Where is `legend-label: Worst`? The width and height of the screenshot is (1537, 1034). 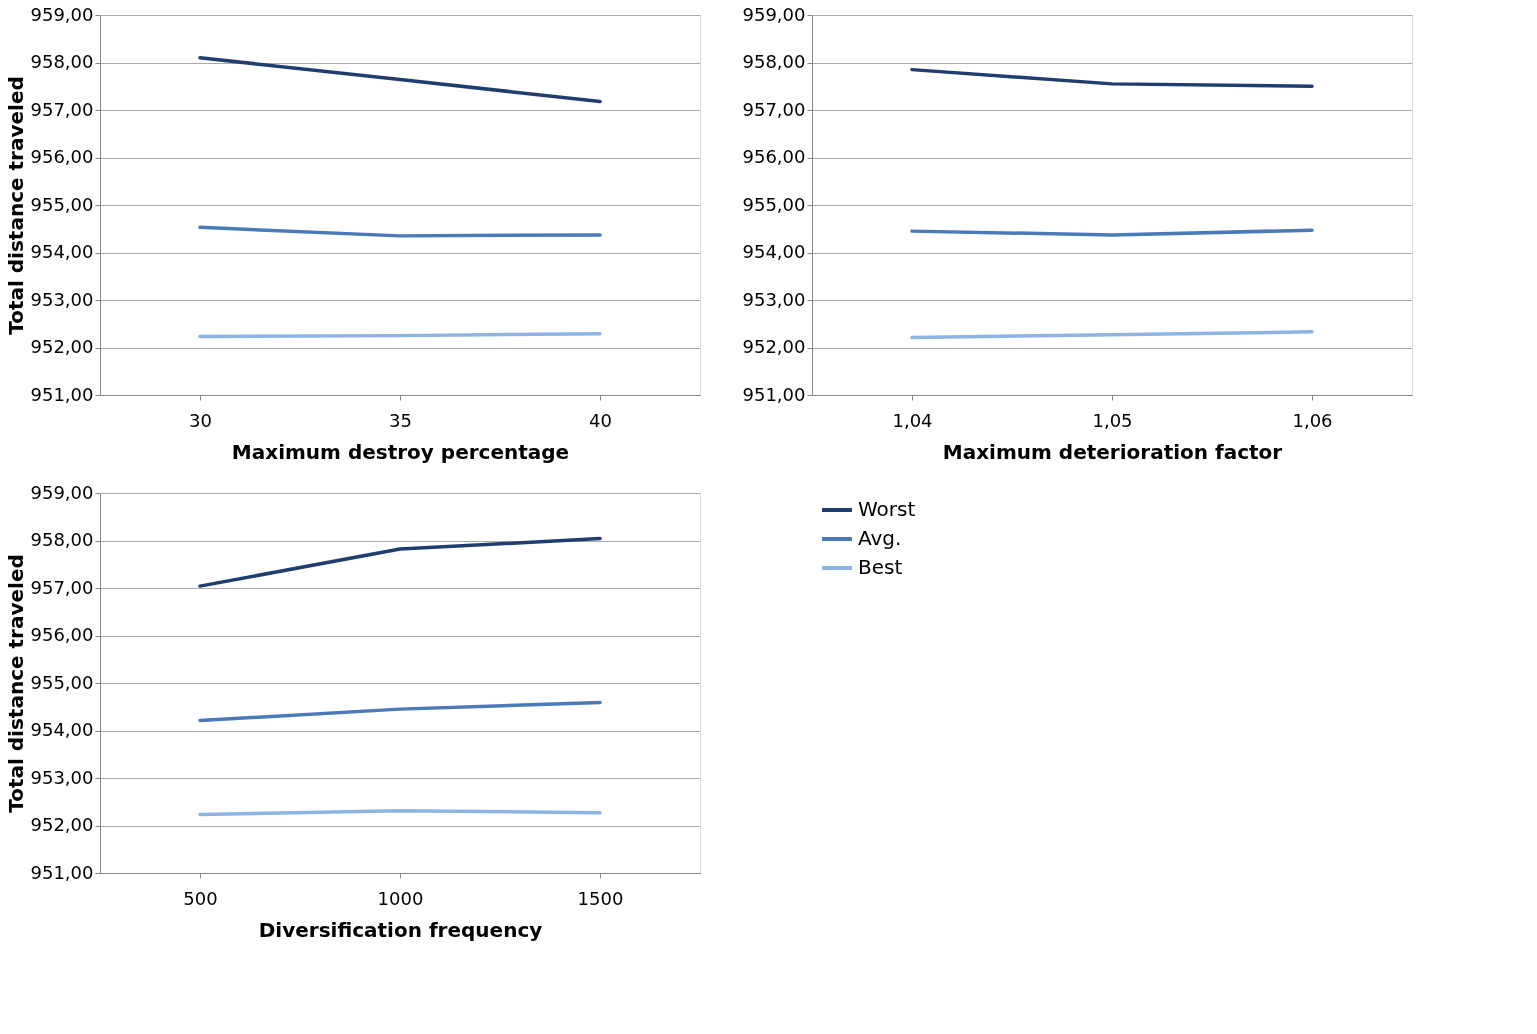 legend-label: Worst is located at coordinates (887, 509).